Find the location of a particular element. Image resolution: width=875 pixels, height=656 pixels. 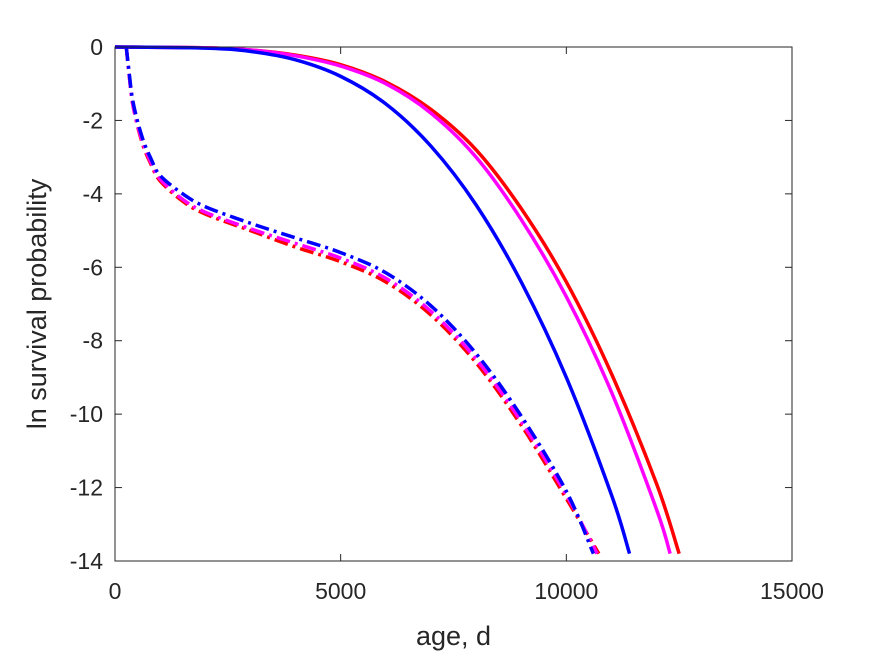

x-tick-label: 0 is located at coordinates (115, 591).